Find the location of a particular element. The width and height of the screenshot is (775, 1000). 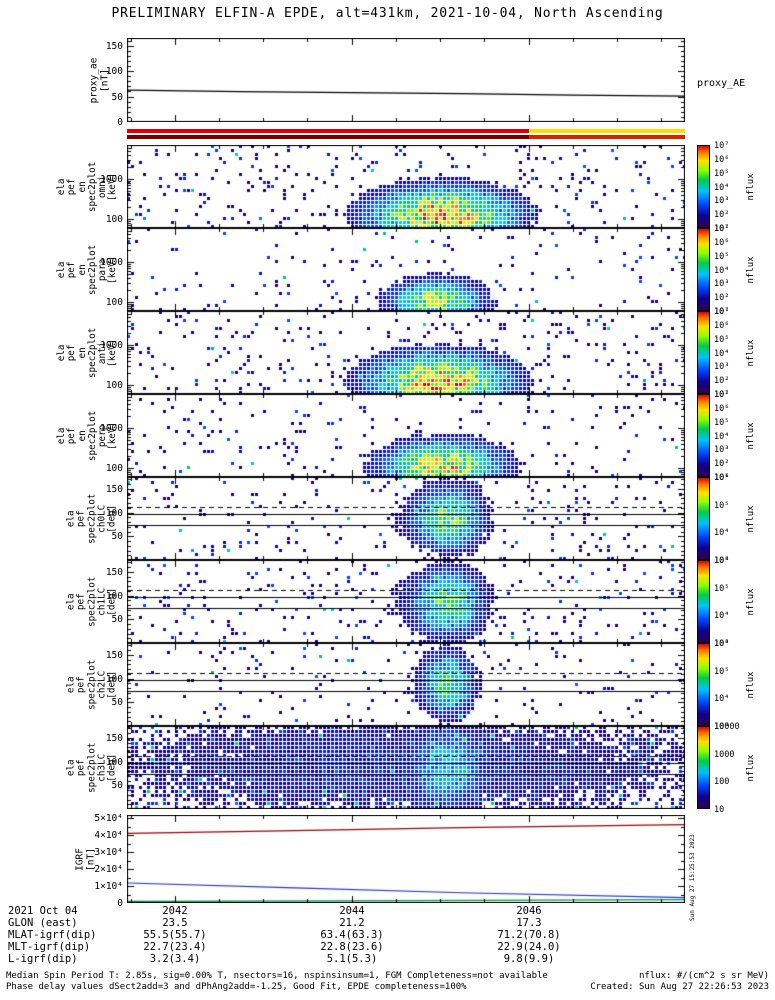

ephemeris-value: 23.5 is located at coordinates (175, 923).